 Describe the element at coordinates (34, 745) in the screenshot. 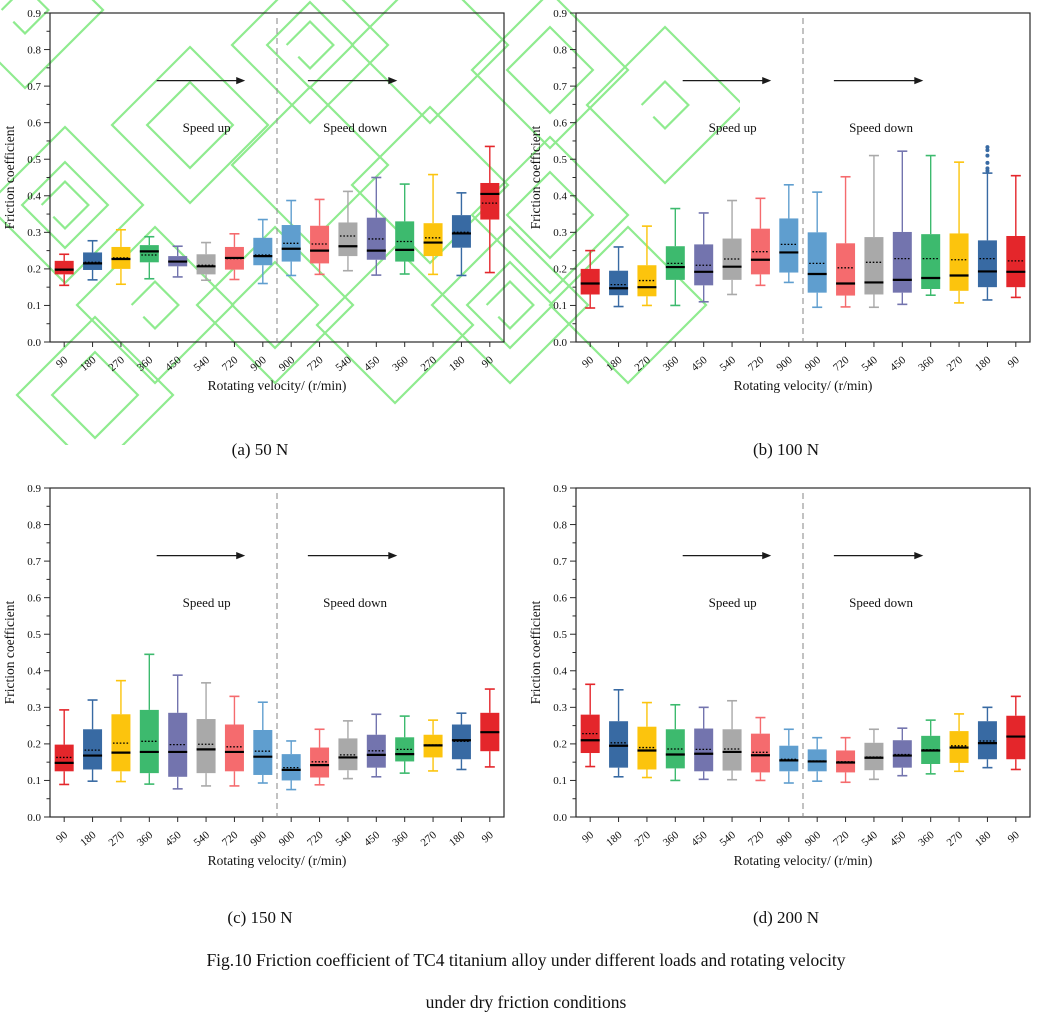

I see `svg-text: 0.2` at that location.